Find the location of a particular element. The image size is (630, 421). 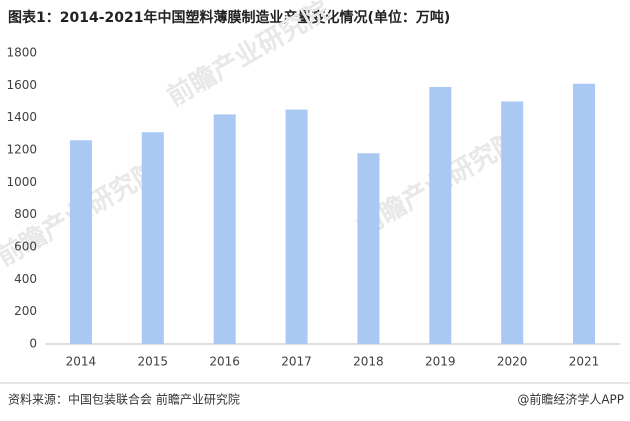

y-tick-label: 0 is located at coordinates (33, 344).